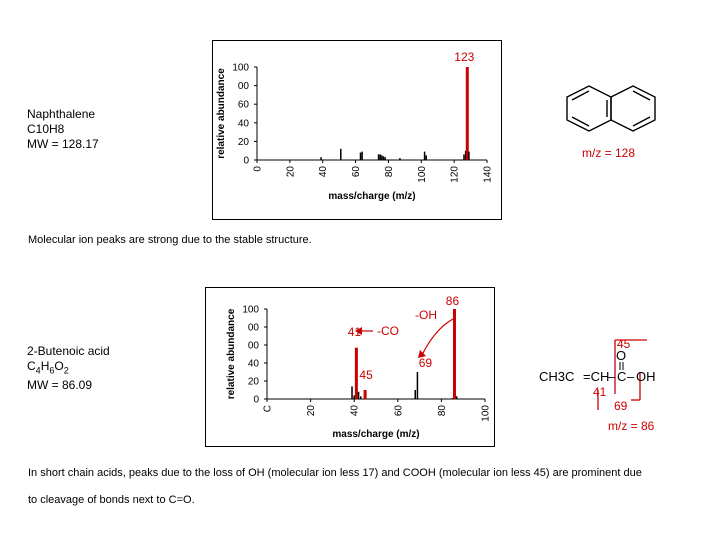 The image size is (720, 540). I want to click on butenoic-acid-structure: CH3C =CH – C – OH O 45 41 69 m/z = 86, so click(597, 385).